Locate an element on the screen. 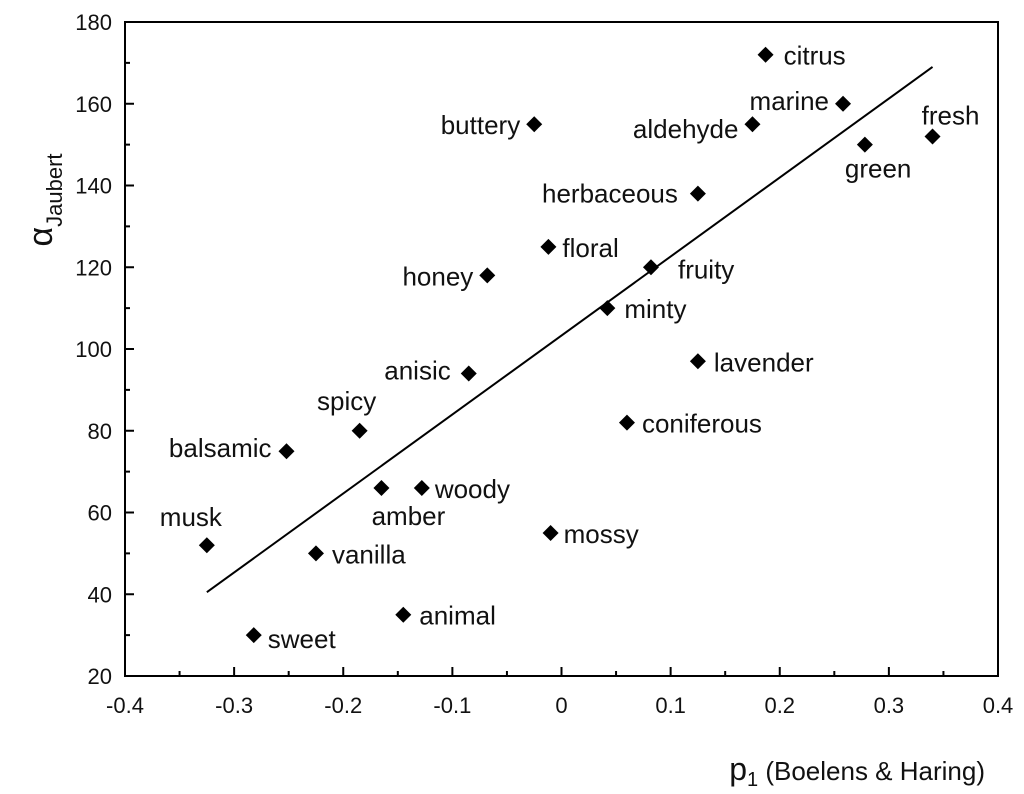  data-point-balsamic: balsamic is located at coordinates (232, 448).